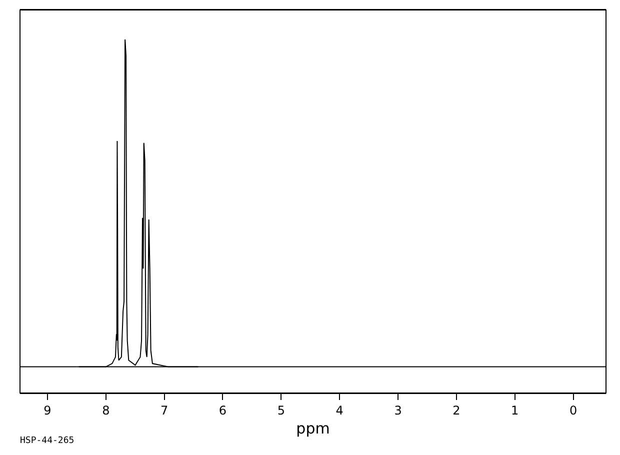  Describe the element at coordinates (340, 410) in the screenshot. I see `x-tick-label: 4` at that location.